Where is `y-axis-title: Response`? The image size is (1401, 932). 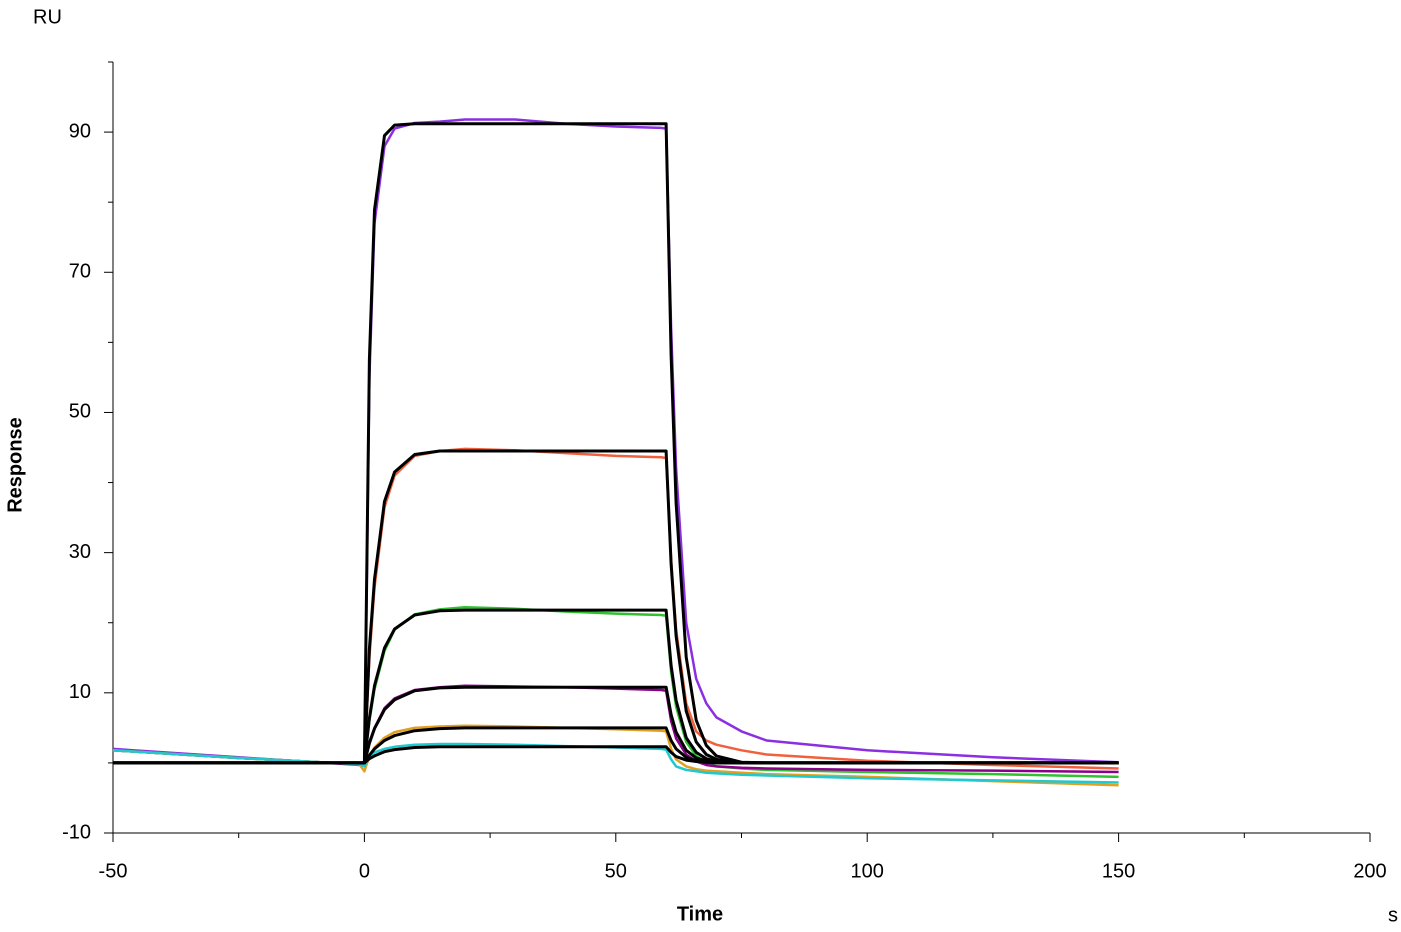 y-axis-title: Response is located at coordinates (15, 465).